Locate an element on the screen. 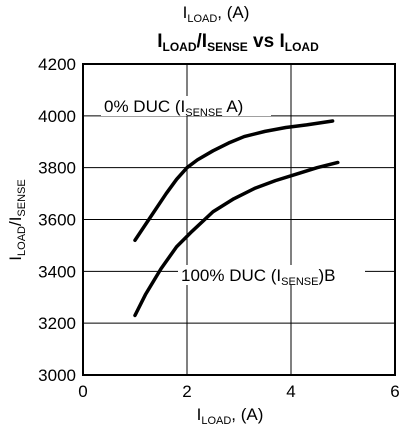 Image resolution: width=399 pixels, height=431 pixels. top-label: ILOAD, (A) is located at coordinates (216, 14).